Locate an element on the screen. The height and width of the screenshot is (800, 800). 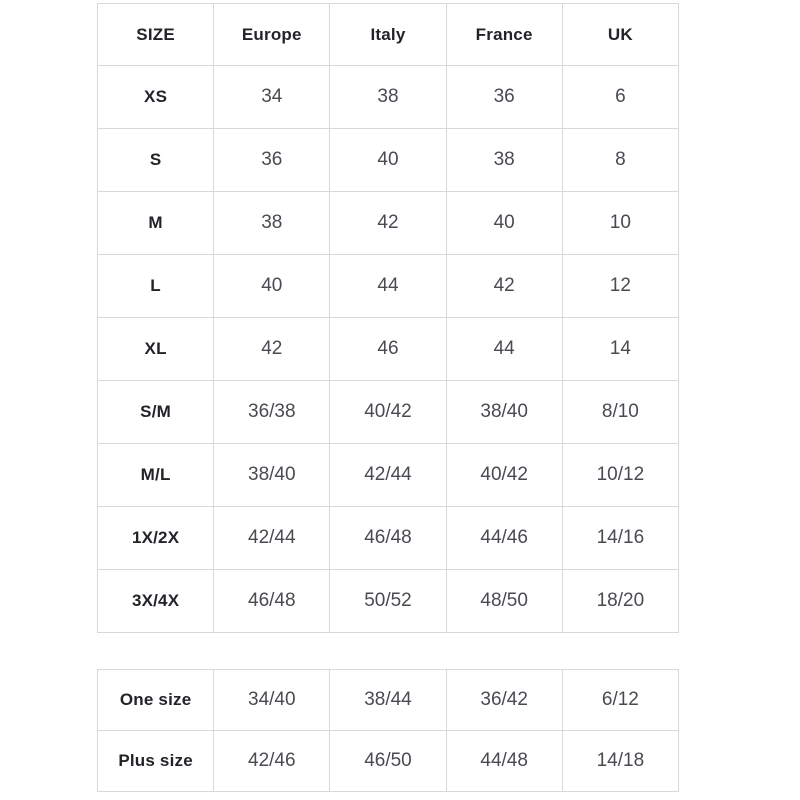
size-value-cell: 14/16 is located at coordinates (620, 538).